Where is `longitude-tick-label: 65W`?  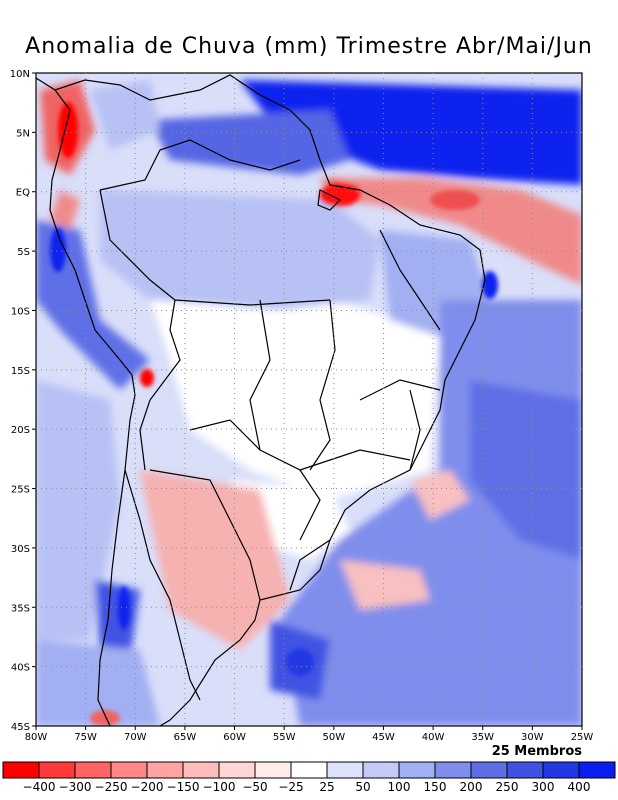 longitude-tick-label: 65W is located at coordinates (185, 737).